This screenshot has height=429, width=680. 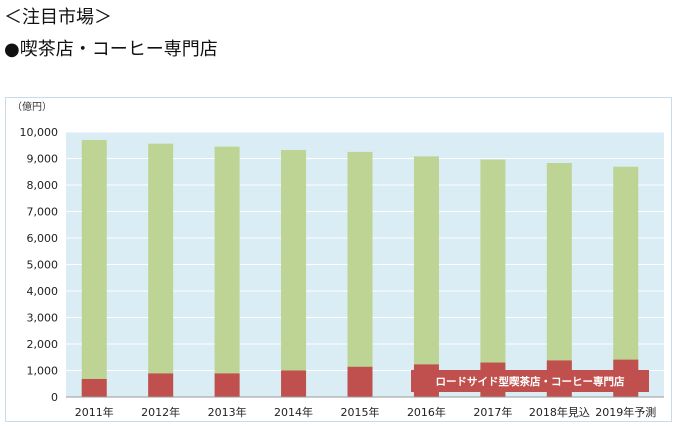 What do you see at coordinates (43, 344) in the screenshot?
I see `y-tick-label: 2,000` at bounding box center [43, 344].